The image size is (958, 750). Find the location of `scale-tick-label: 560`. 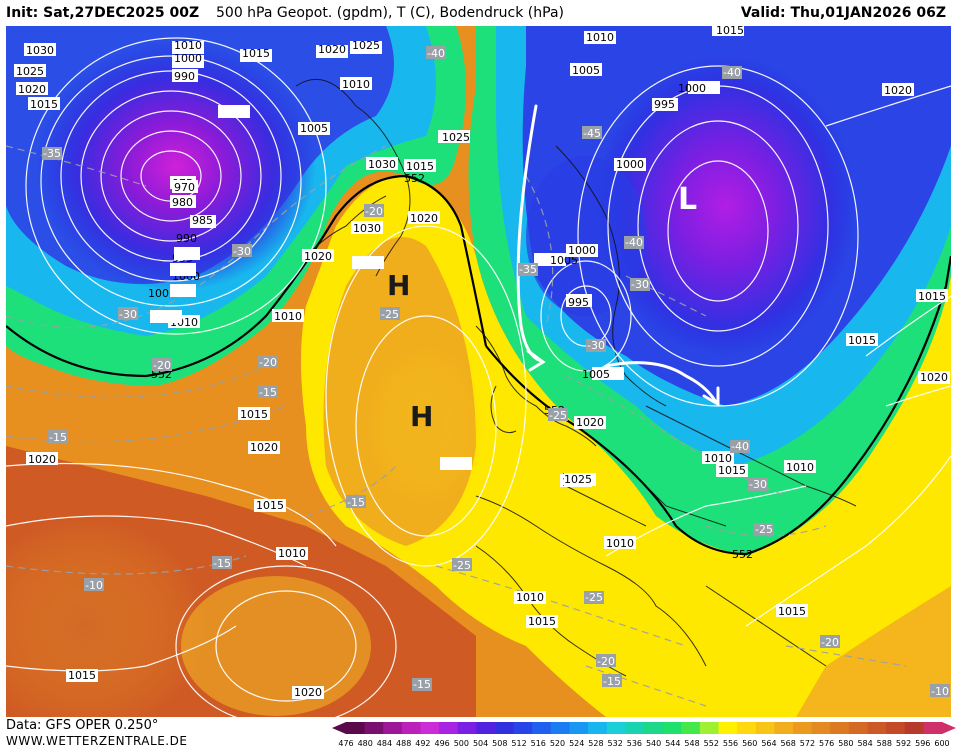

scale-tick-label: 560 is located at coordinates (749, 743).